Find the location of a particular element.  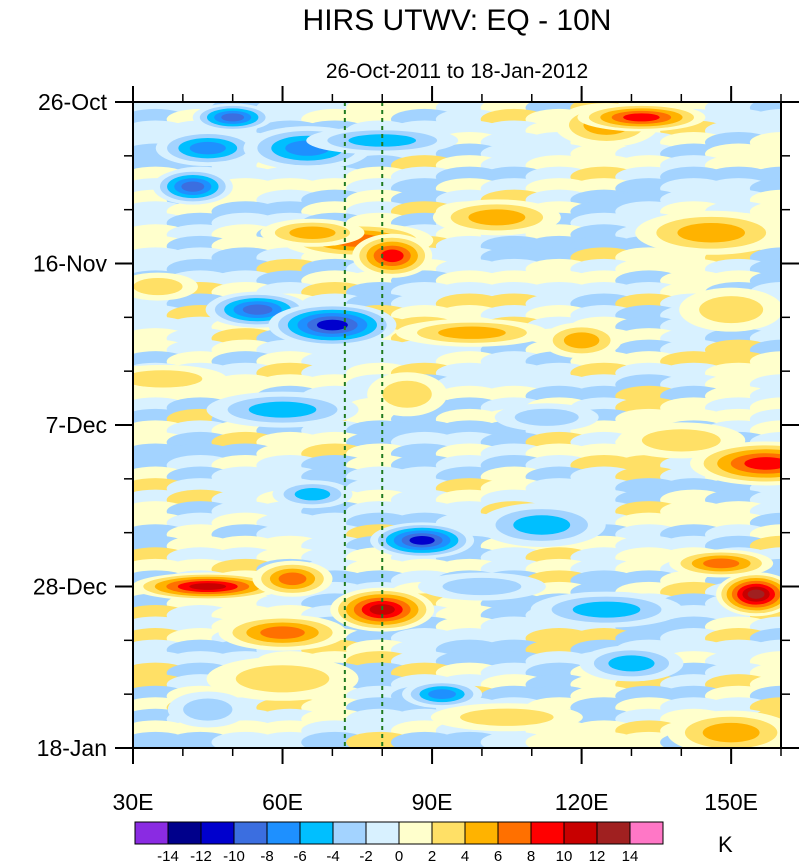

colorbar-label: -6 is located at coordinates (299, 856).